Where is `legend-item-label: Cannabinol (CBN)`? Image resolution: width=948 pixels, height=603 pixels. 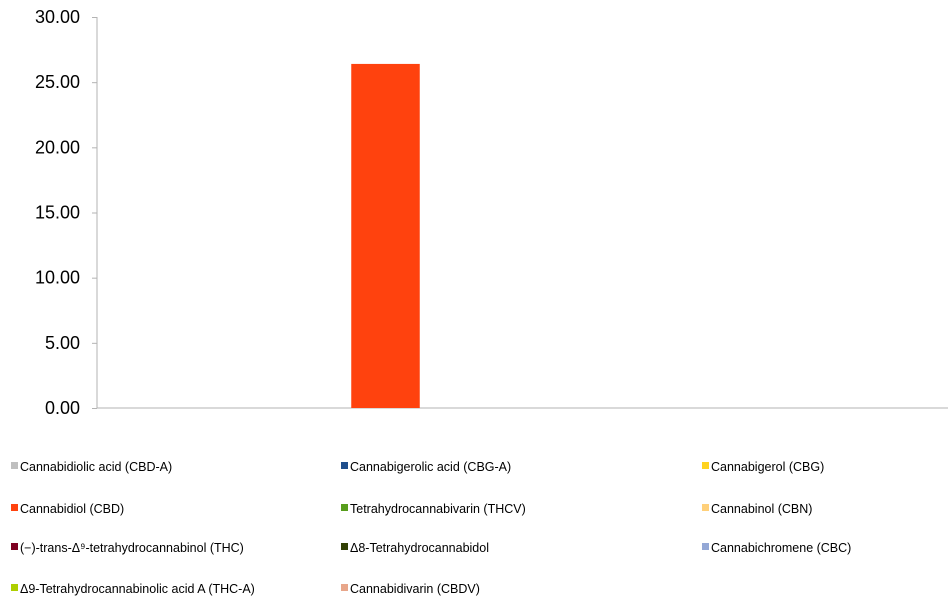
legend-item-label: Cannabinol (CBN) is located at coordinates (761, 509).